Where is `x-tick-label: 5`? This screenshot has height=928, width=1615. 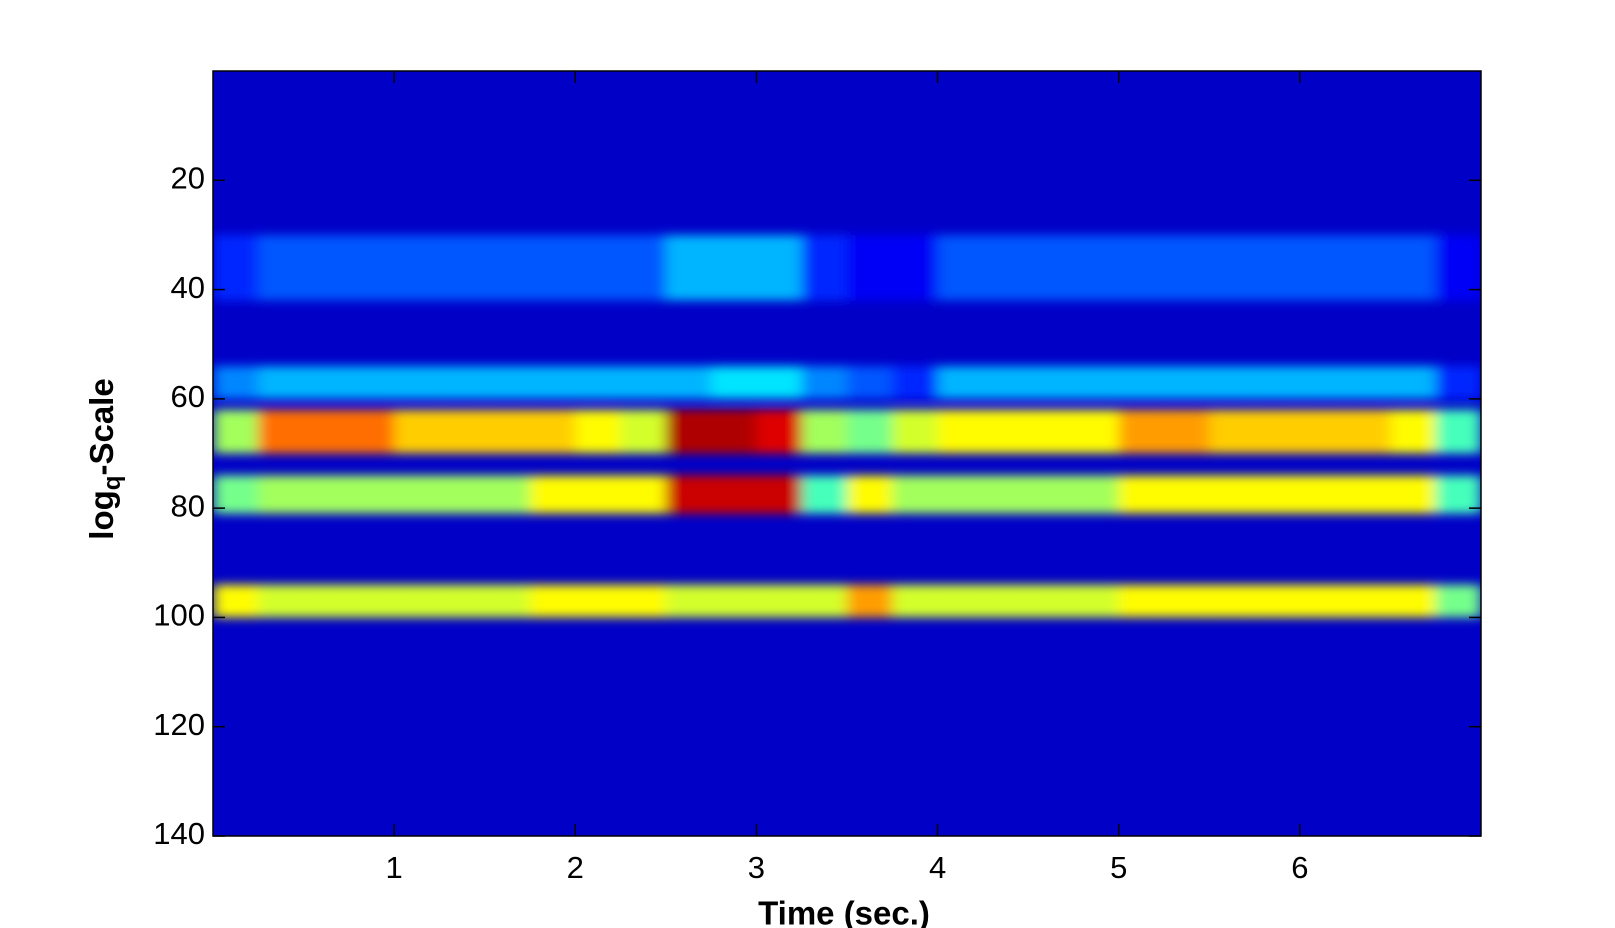
x-tick-label: 5 is located at coordinates (1118, 867).